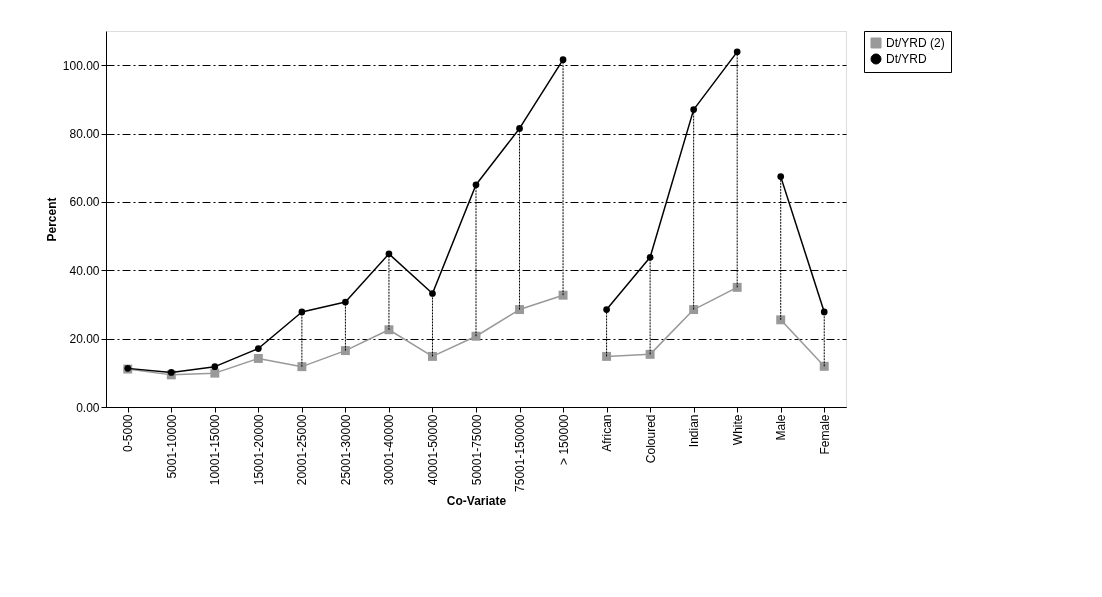 This screenshot has width=1102, height=597. Describe the element at coordinates (88, 407) in the screenshot. I see `y-tick-label: 0.00` at that location.